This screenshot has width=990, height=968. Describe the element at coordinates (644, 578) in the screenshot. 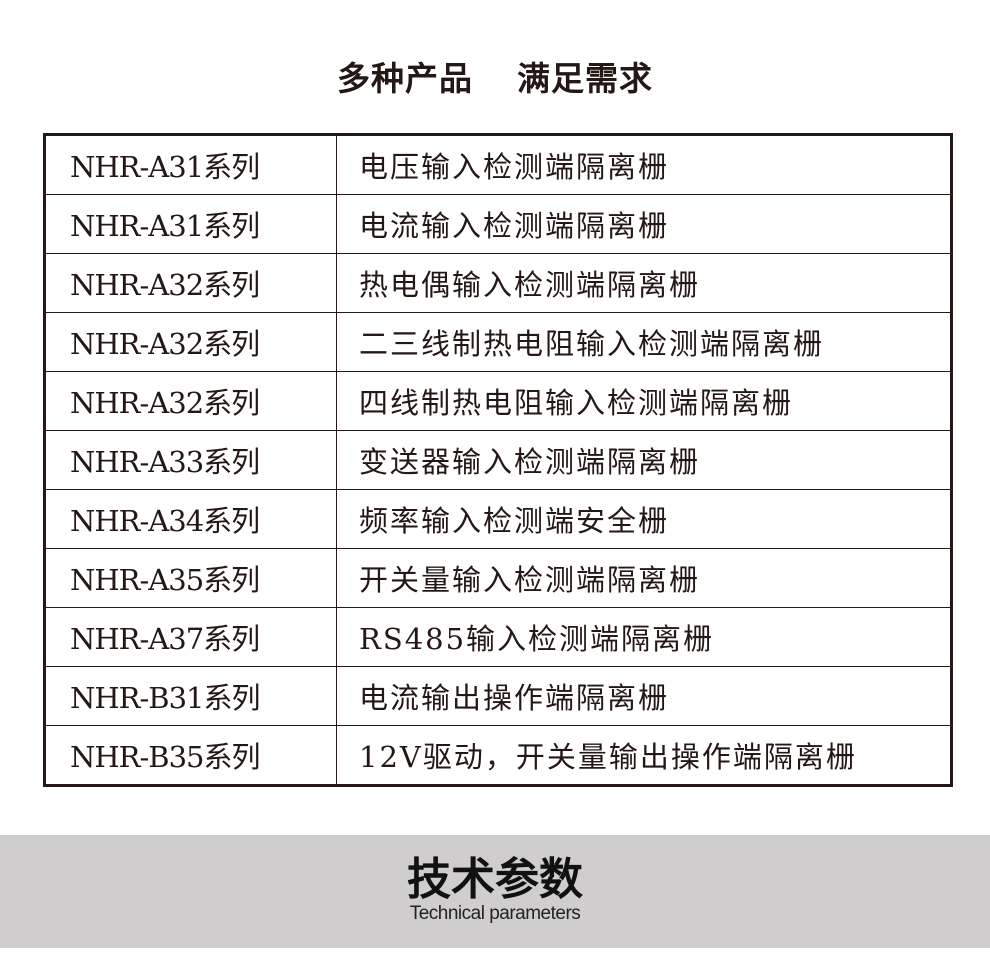

I see `description-cell: 开关量输入检测端隔离栅` at that location.